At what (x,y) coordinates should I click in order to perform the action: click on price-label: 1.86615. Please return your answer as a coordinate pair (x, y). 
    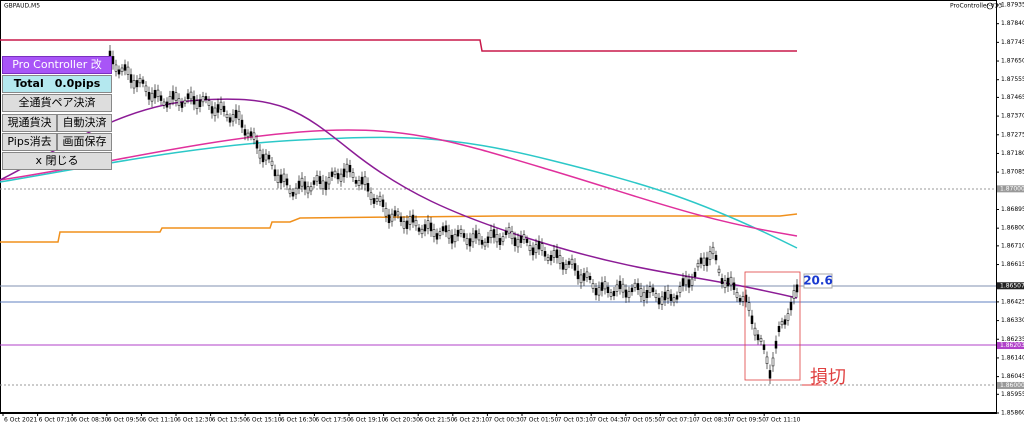
    Looking at the image, I should click on (1012, 264).